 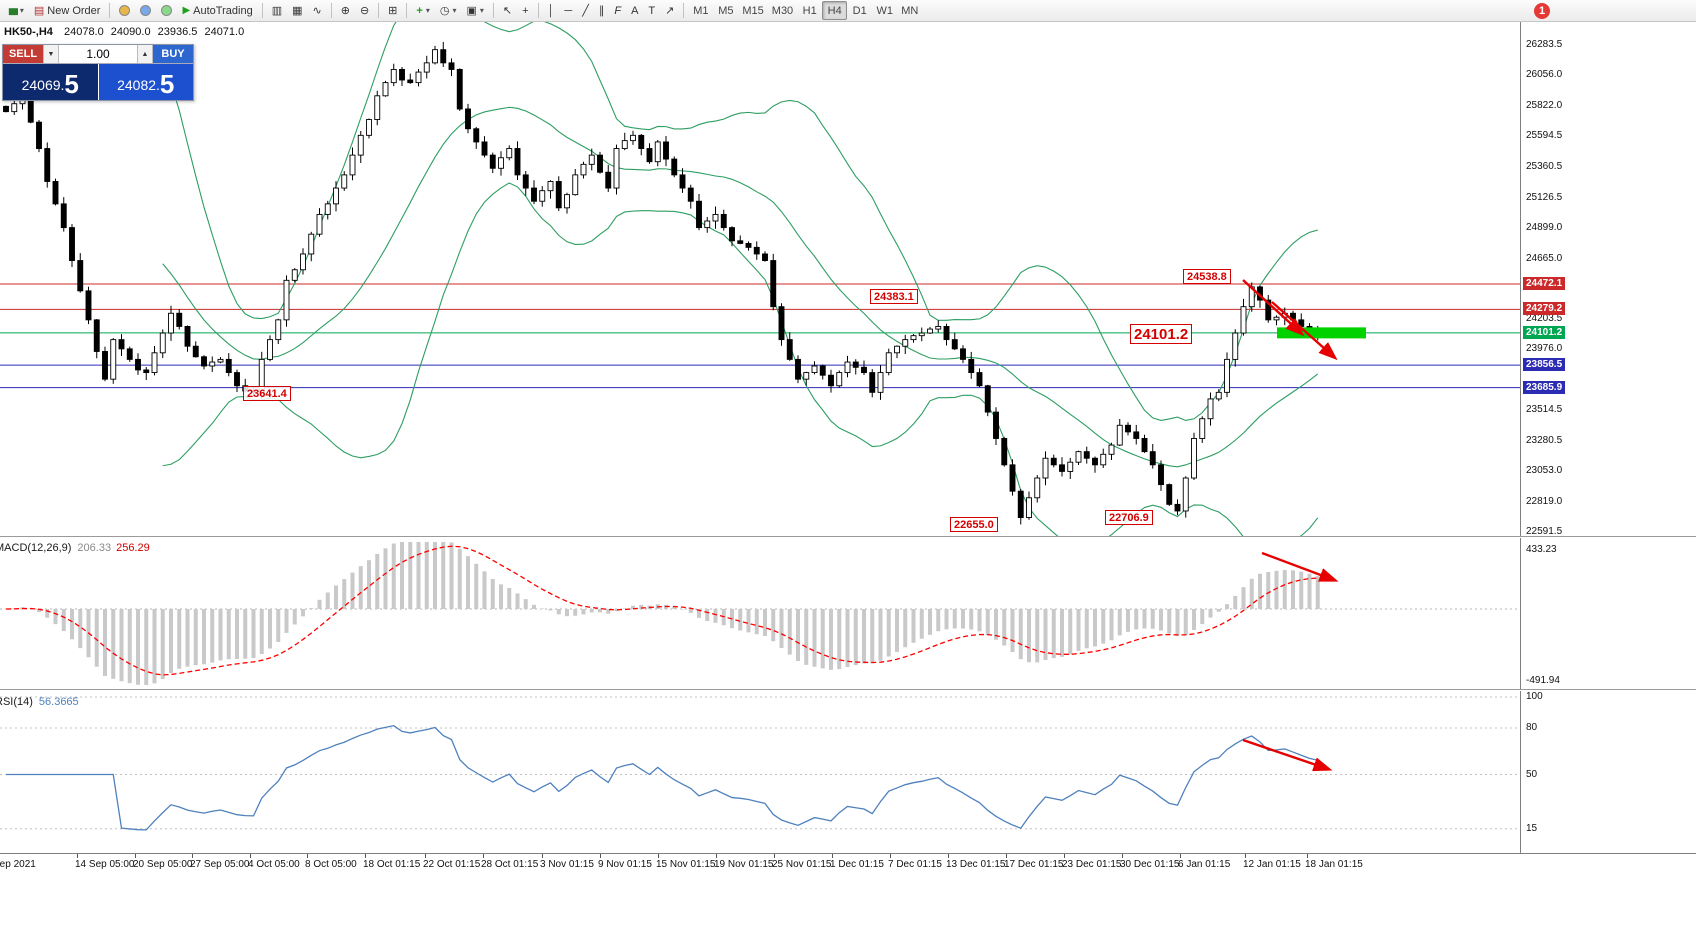 What do you see at coordinates (1544, 387) in the screenshot?
I see `price-line-label: 23685.9` at bounding box center [1544, 387].